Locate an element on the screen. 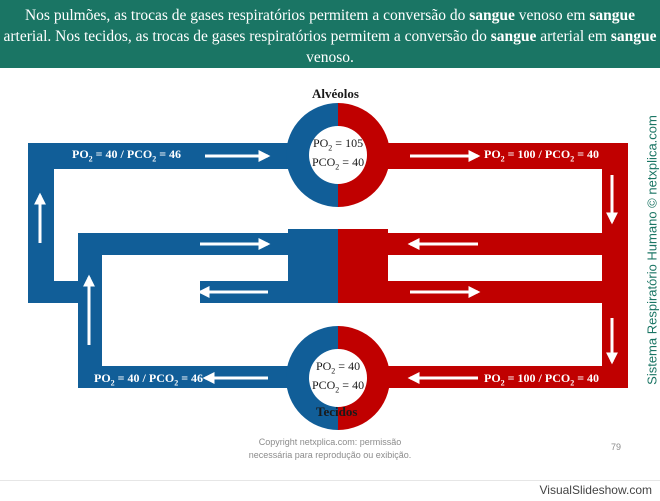 The width and height of the screenshot is (660, 501). footer-bar: VisualSlideshow.com is located at coordinates (330, 490).